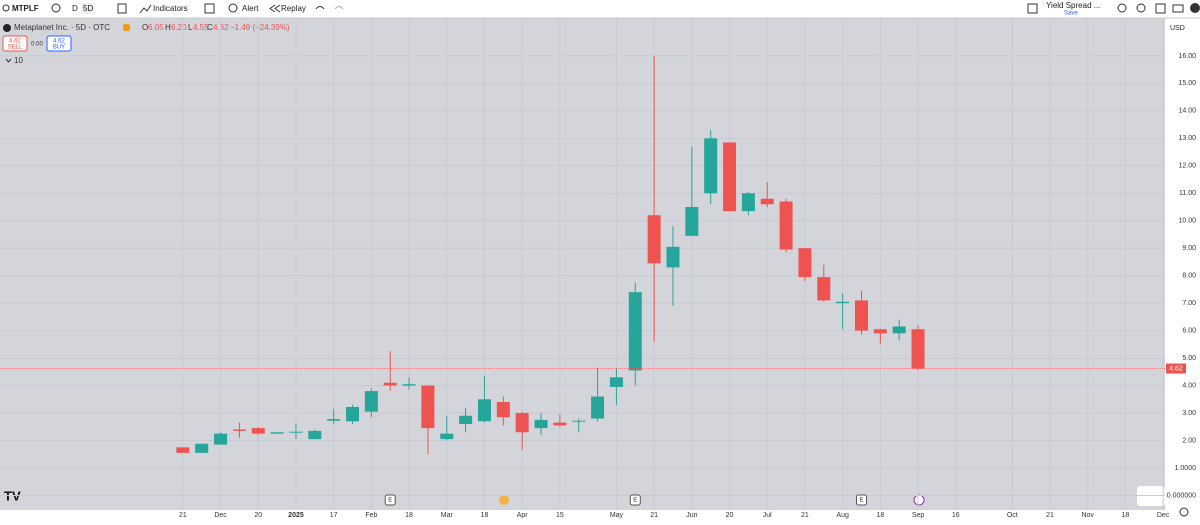 The width and height of the screenshot is (1200, 525). I want to click on replay-icon, so click(275, 8).